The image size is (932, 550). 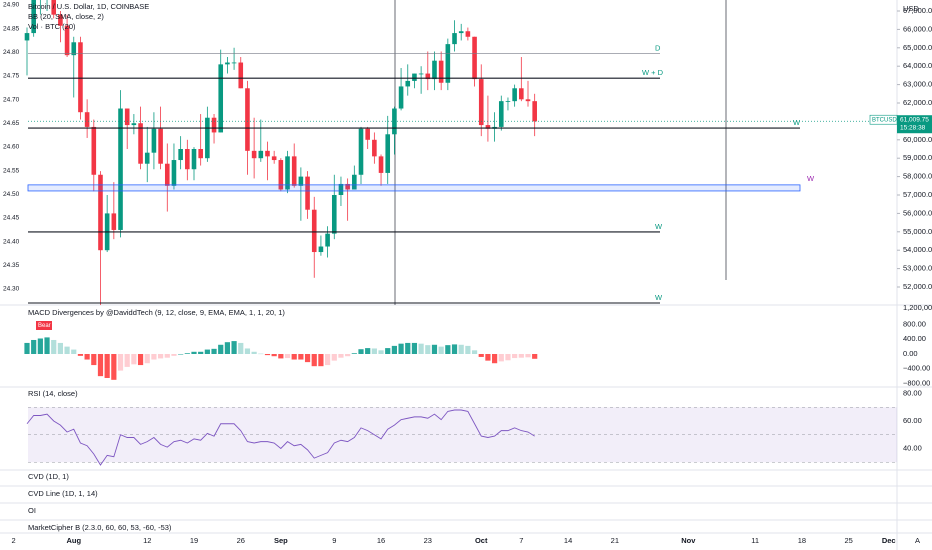 What do you see at coordinates (11, 28) in the screenshot?
I see `left-tick-label: 24.85` at bounding box center [11, 28].